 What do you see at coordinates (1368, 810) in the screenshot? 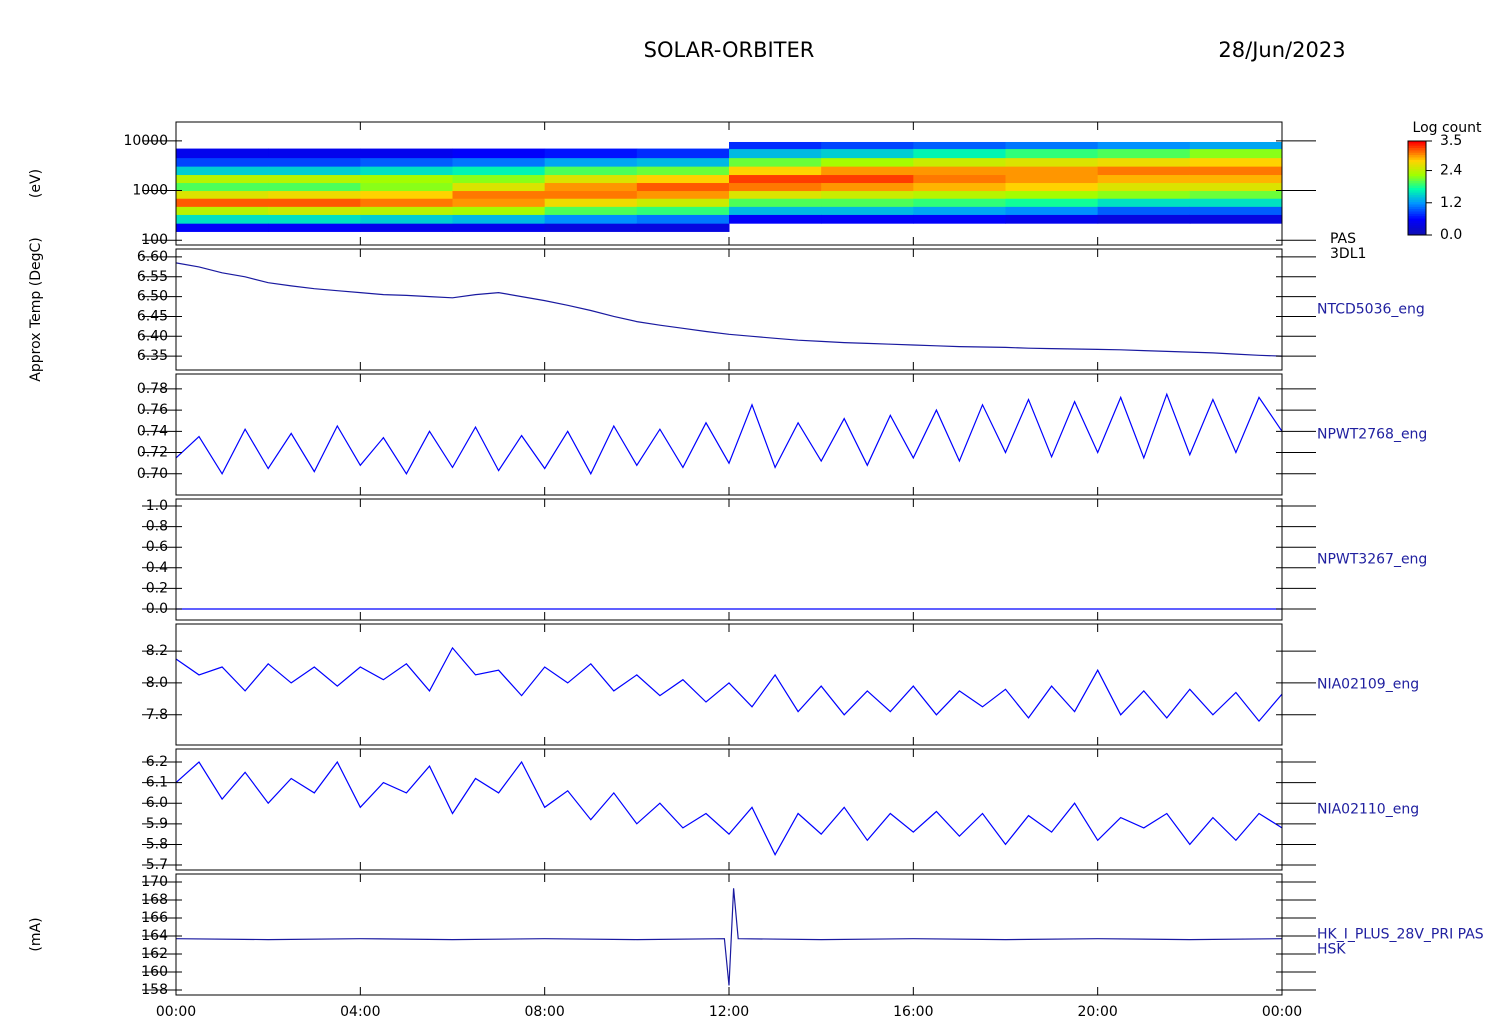
I see `series-label: NIA02110_eng` at bounding box center [1368, 810].